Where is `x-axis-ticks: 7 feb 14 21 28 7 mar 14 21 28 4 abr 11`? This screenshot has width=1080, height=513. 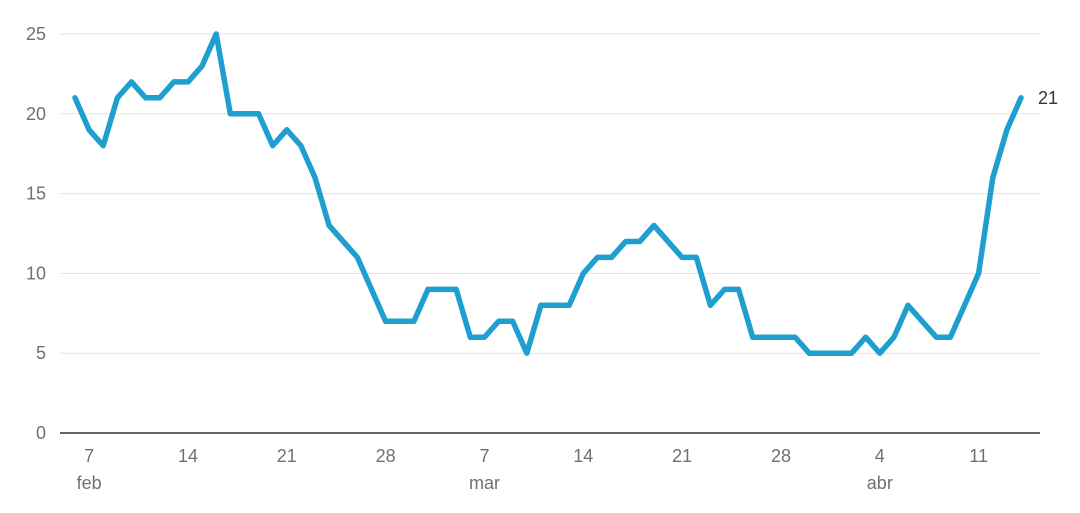 x-axis-ticks: 7 feb 14 21 28 7 mar 14 21 28 4 abr 11 is located at coordinates (532, 469).